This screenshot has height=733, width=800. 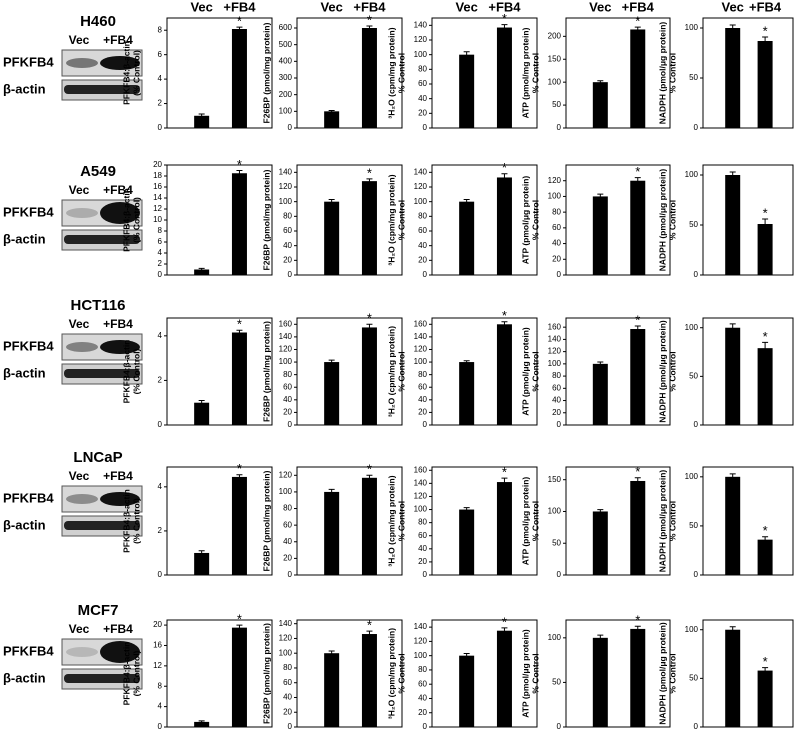 What do you see at coordinates (732, 7) in the screenshot?
I see `column-header: Vec` at bounding box center [732, 7].